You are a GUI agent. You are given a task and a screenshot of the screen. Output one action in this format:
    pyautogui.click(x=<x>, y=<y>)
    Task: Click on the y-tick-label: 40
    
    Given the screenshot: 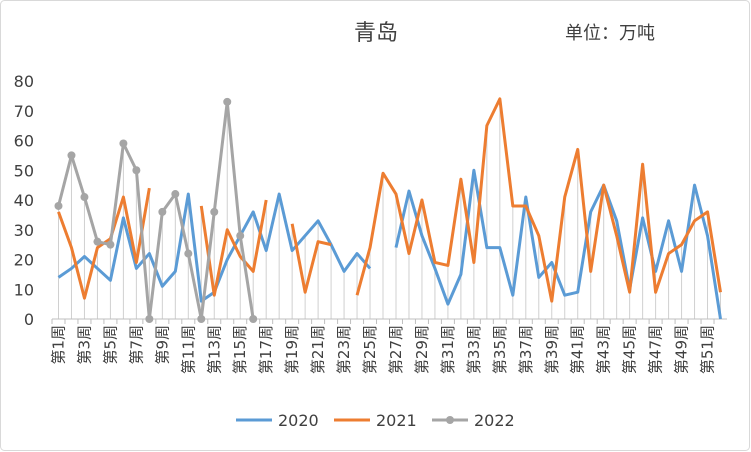 What is the action you would take?
    pyautogui.click(x=24, y=200)
    